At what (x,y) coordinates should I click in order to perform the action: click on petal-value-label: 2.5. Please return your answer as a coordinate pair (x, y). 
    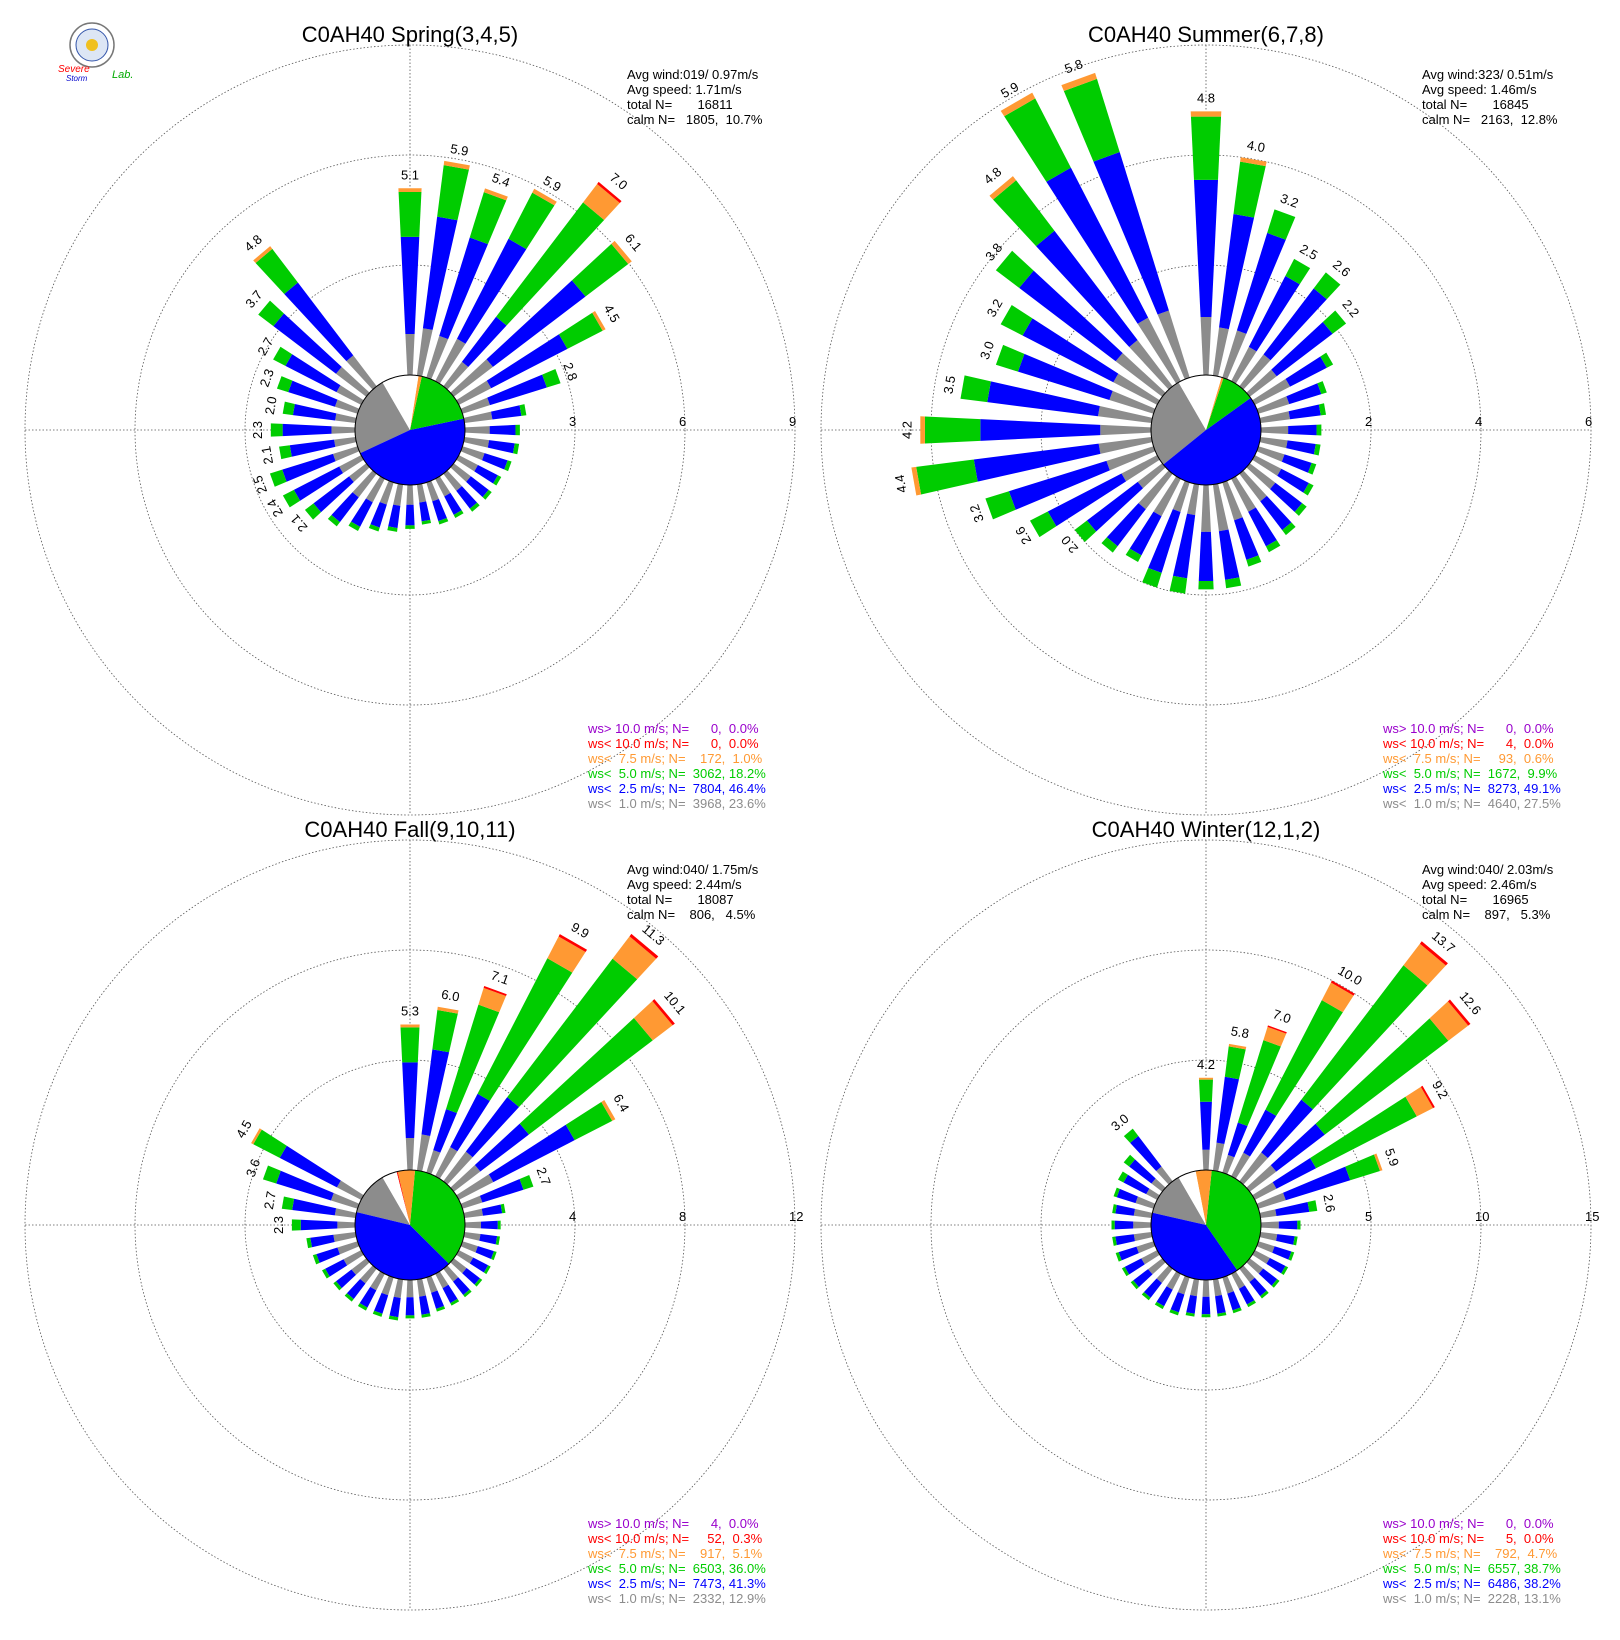
    Looking at the image, I should click on (1308, 252).